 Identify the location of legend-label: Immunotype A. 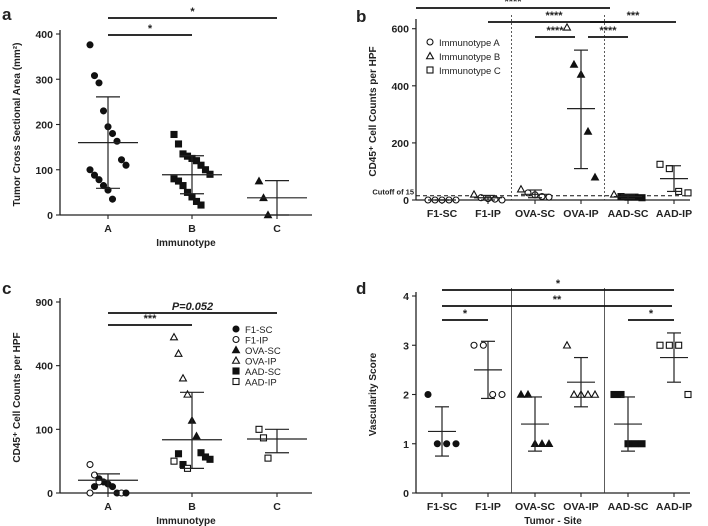
(469, 43).